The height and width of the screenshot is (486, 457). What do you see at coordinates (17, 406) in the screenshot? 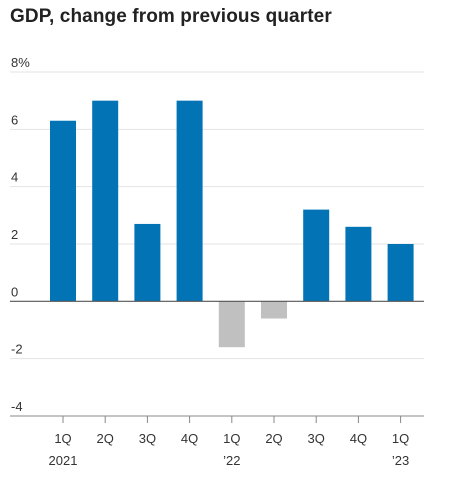
I see `y-tick-label: -4` at bounding box center [17, 406].